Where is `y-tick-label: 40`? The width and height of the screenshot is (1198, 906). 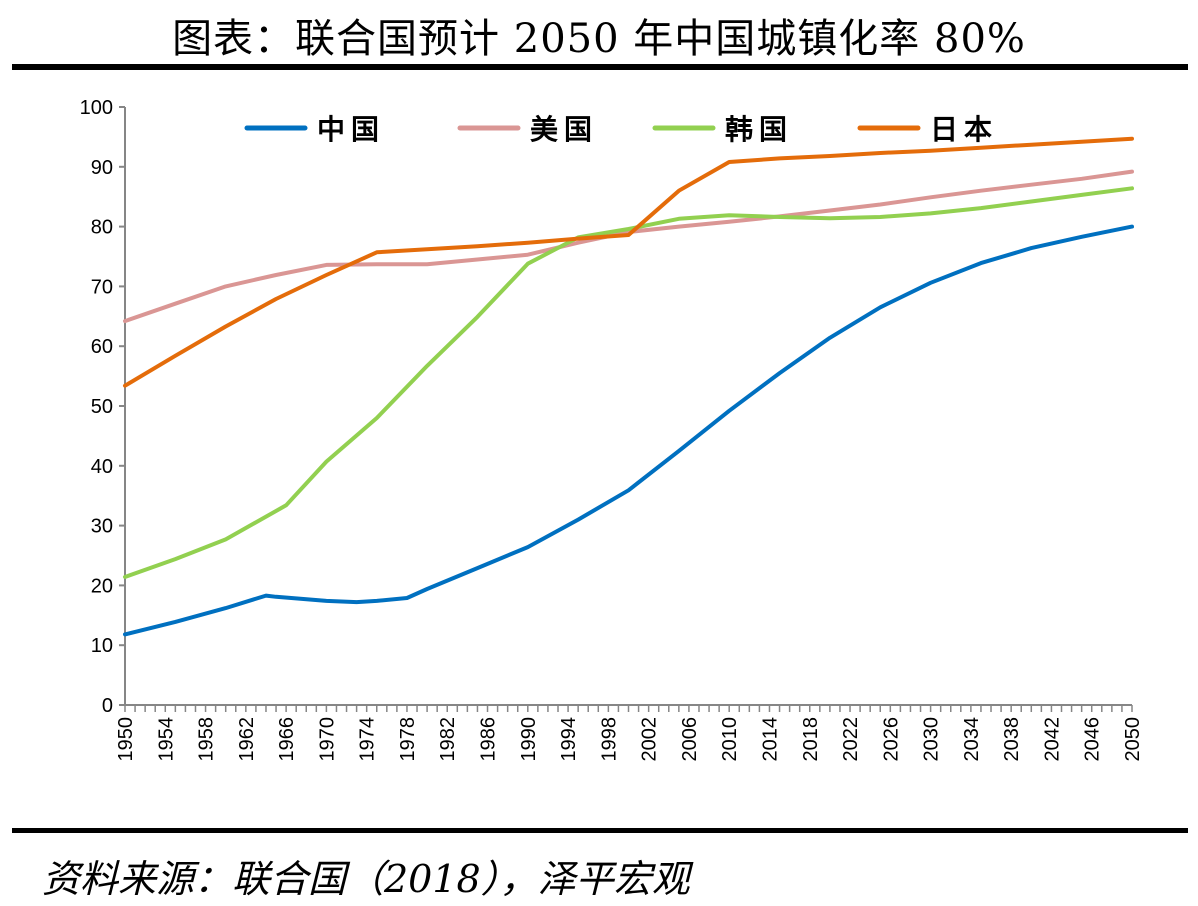
y-tick-label: 40 is located at coordinates (102, 467).